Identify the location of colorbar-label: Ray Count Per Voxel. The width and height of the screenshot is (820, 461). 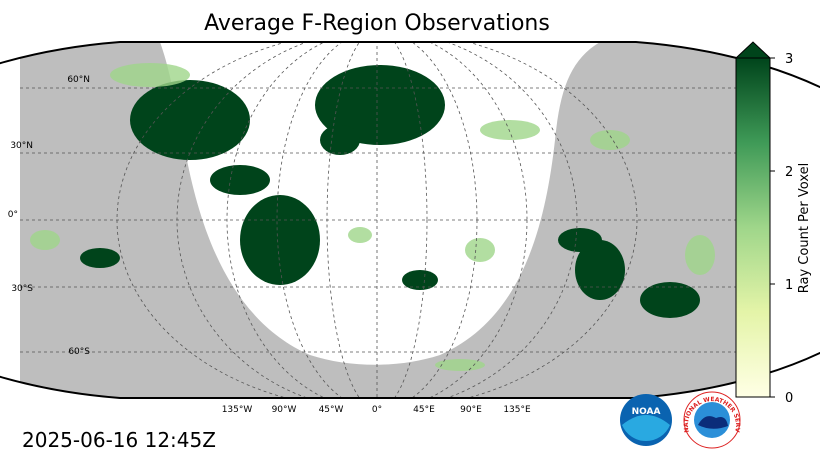
(804, 228).